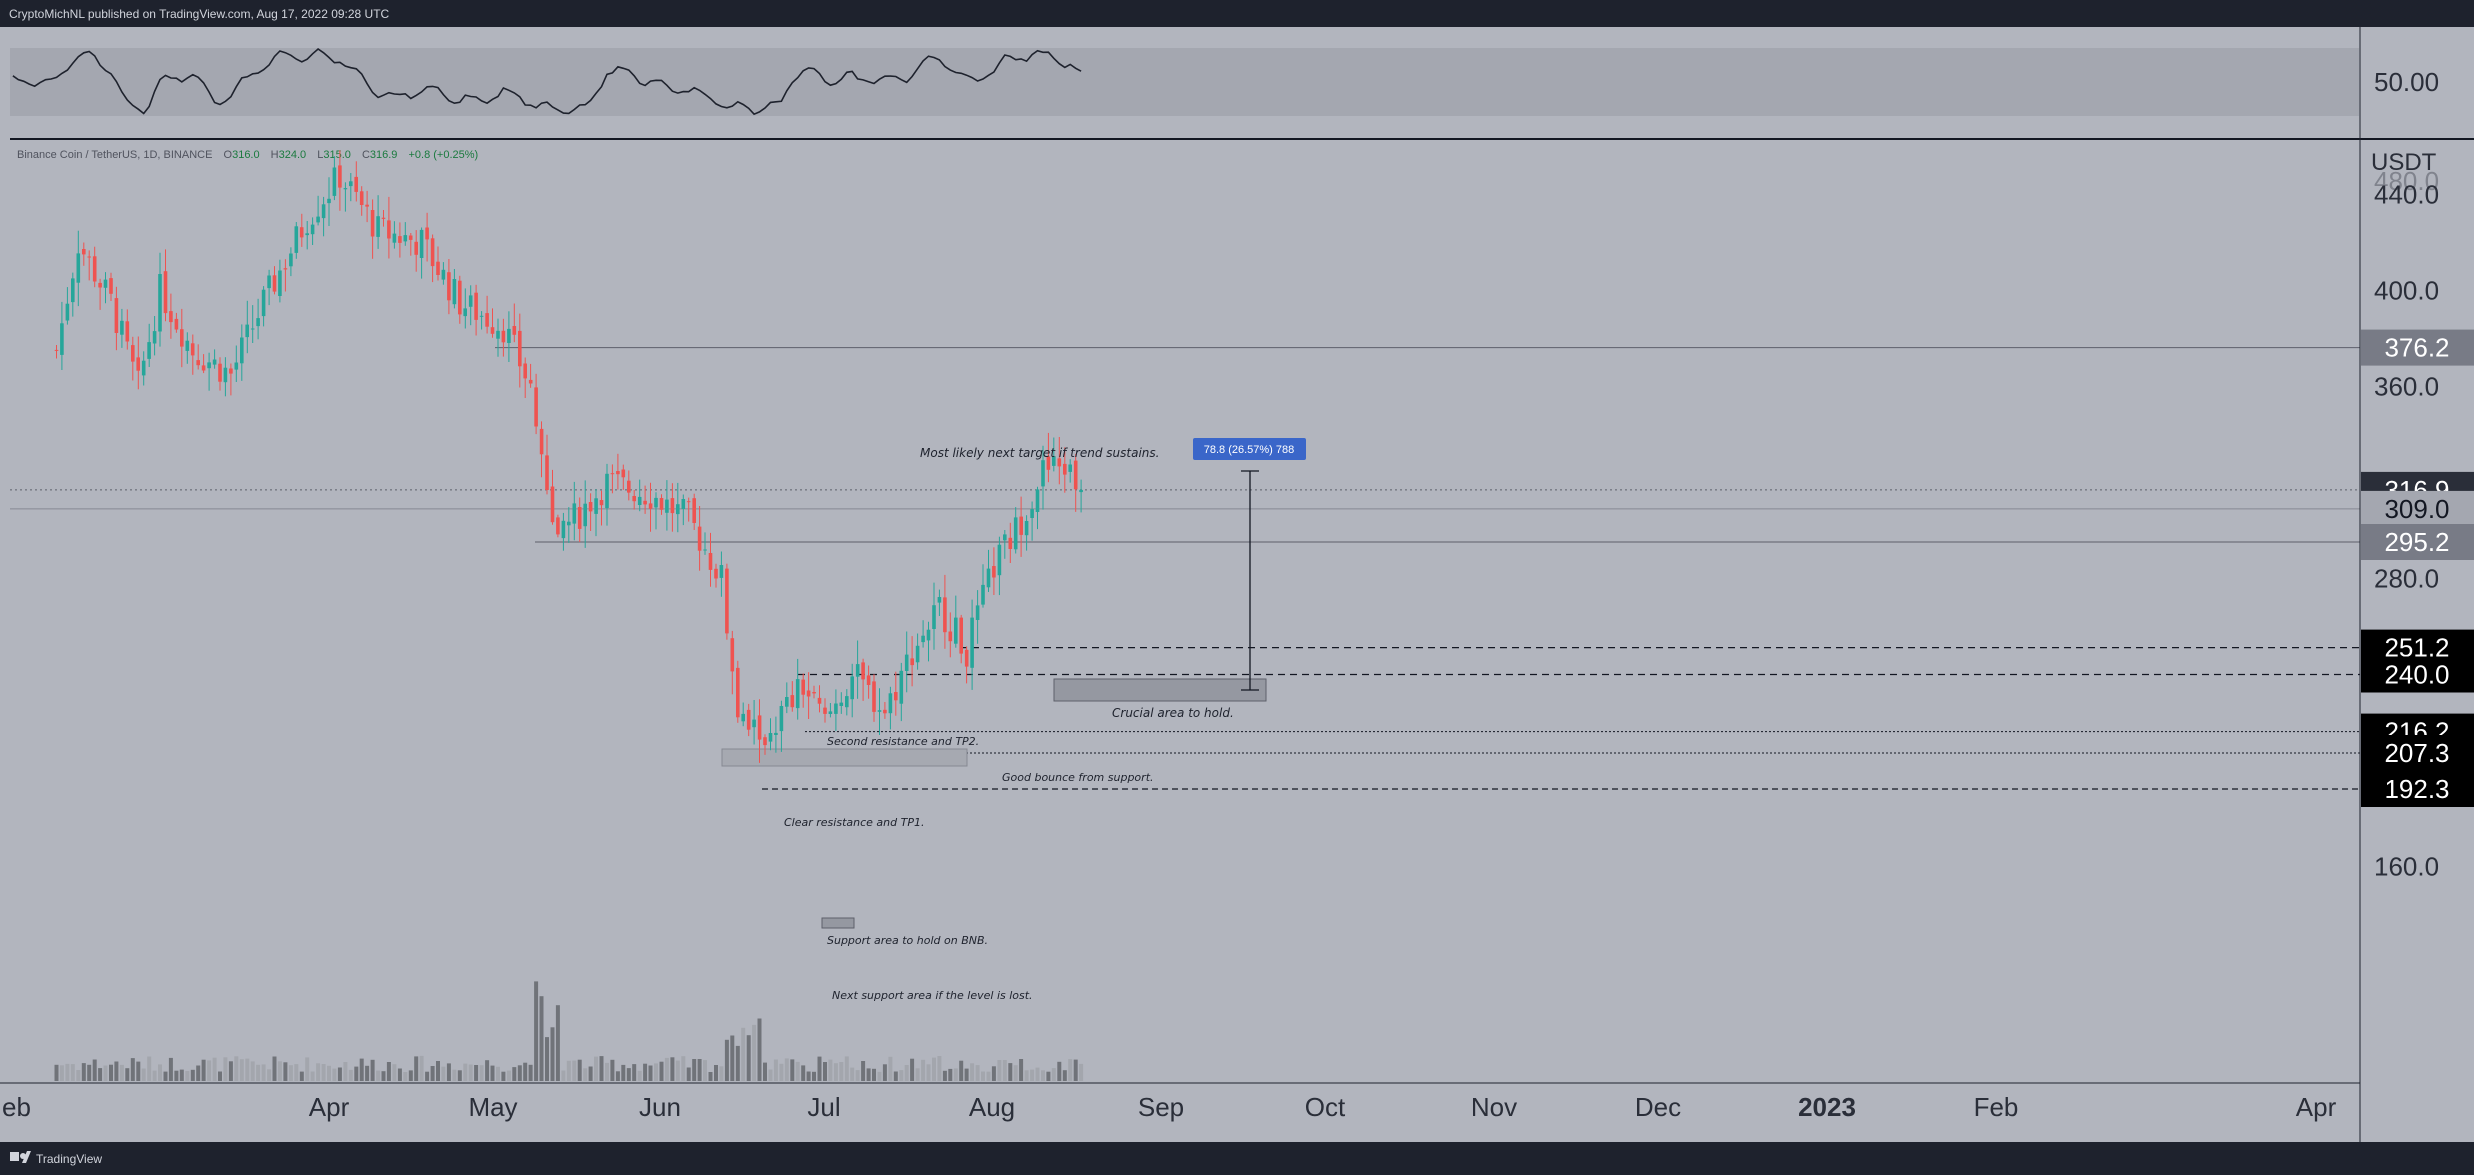  Describe the element at coordinates (1169, 1107) in the screenshot. I see `time-axis: eb Apr May Jun Jul Aug Sep Oct Nov Dec 2023 Feb Apr` at that location.